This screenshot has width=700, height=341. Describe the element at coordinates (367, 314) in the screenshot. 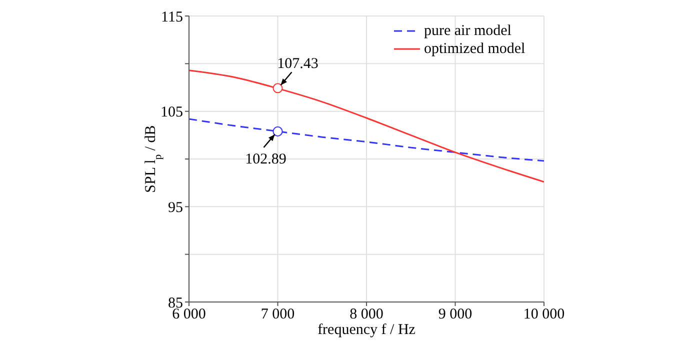

I see `x-tick-label: 8 000` at that location.